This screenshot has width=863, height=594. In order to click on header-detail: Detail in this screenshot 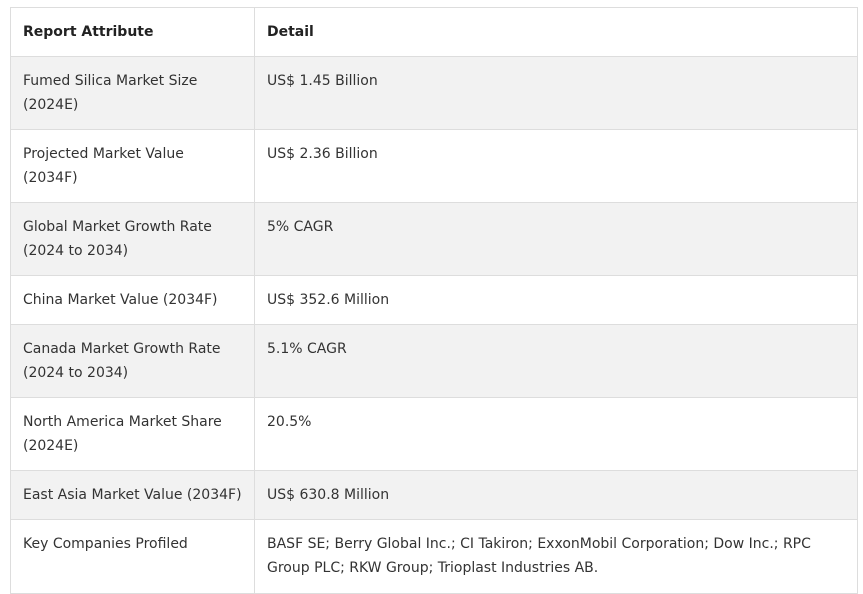, I will do `click(556, 32)`.